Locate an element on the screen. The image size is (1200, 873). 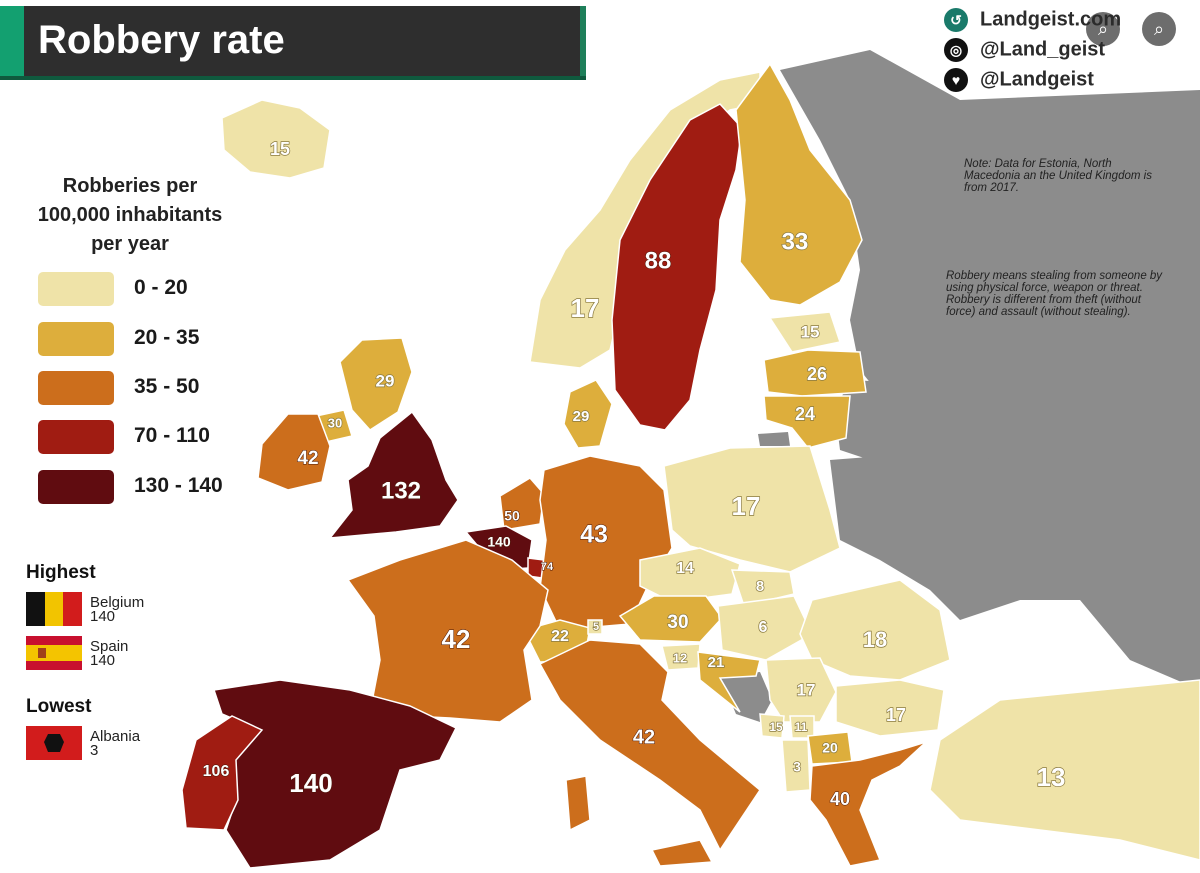
country-estonia is located at coordinates (804, 332).